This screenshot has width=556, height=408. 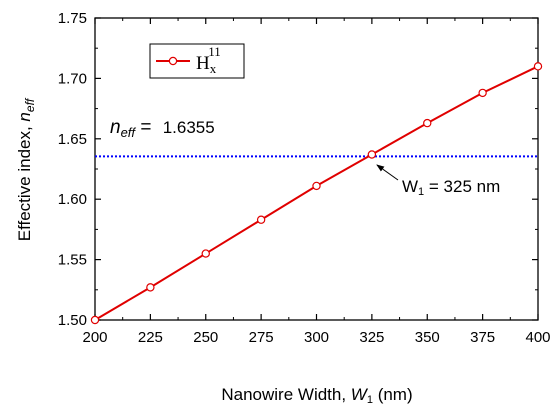 What do you see at coordinates (203, 63) in the screenshot?
I see `legend-main: H` at bounding box center [203, 63].